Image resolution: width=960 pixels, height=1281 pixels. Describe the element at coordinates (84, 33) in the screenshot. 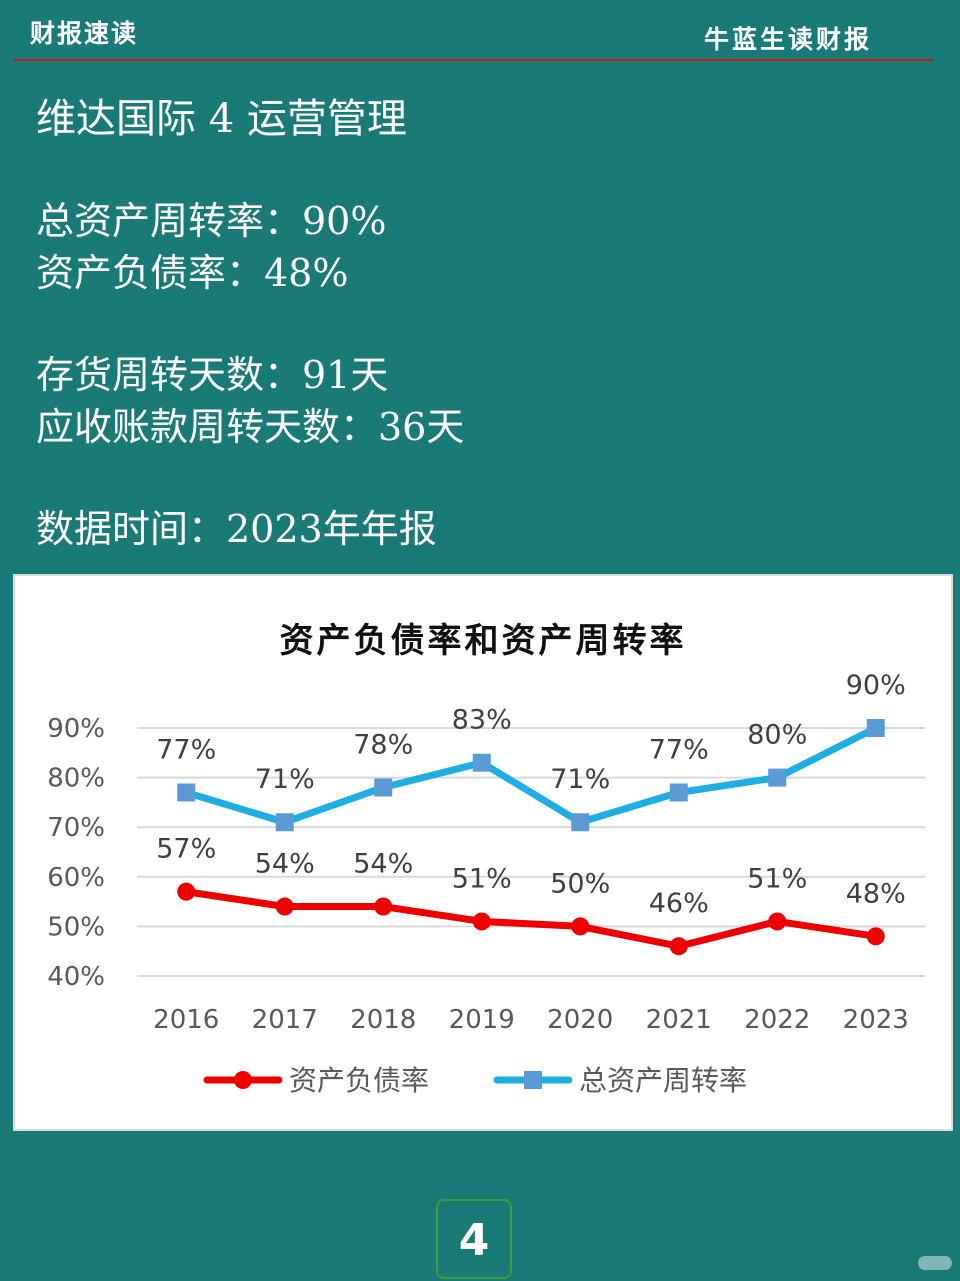

I see `header-left: 财报速读` at that location.